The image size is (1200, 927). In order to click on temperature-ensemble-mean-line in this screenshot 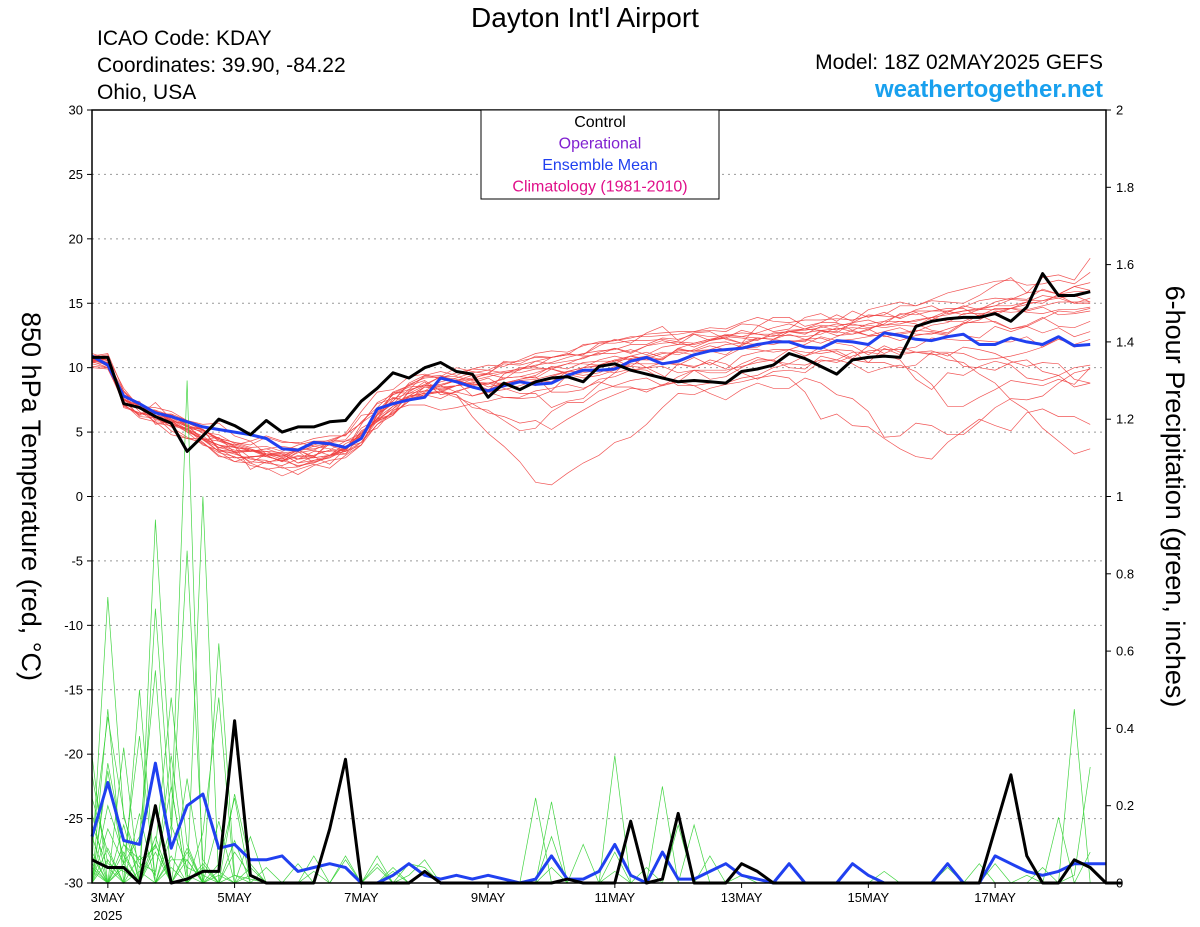, I will do `click(591, 391)`.